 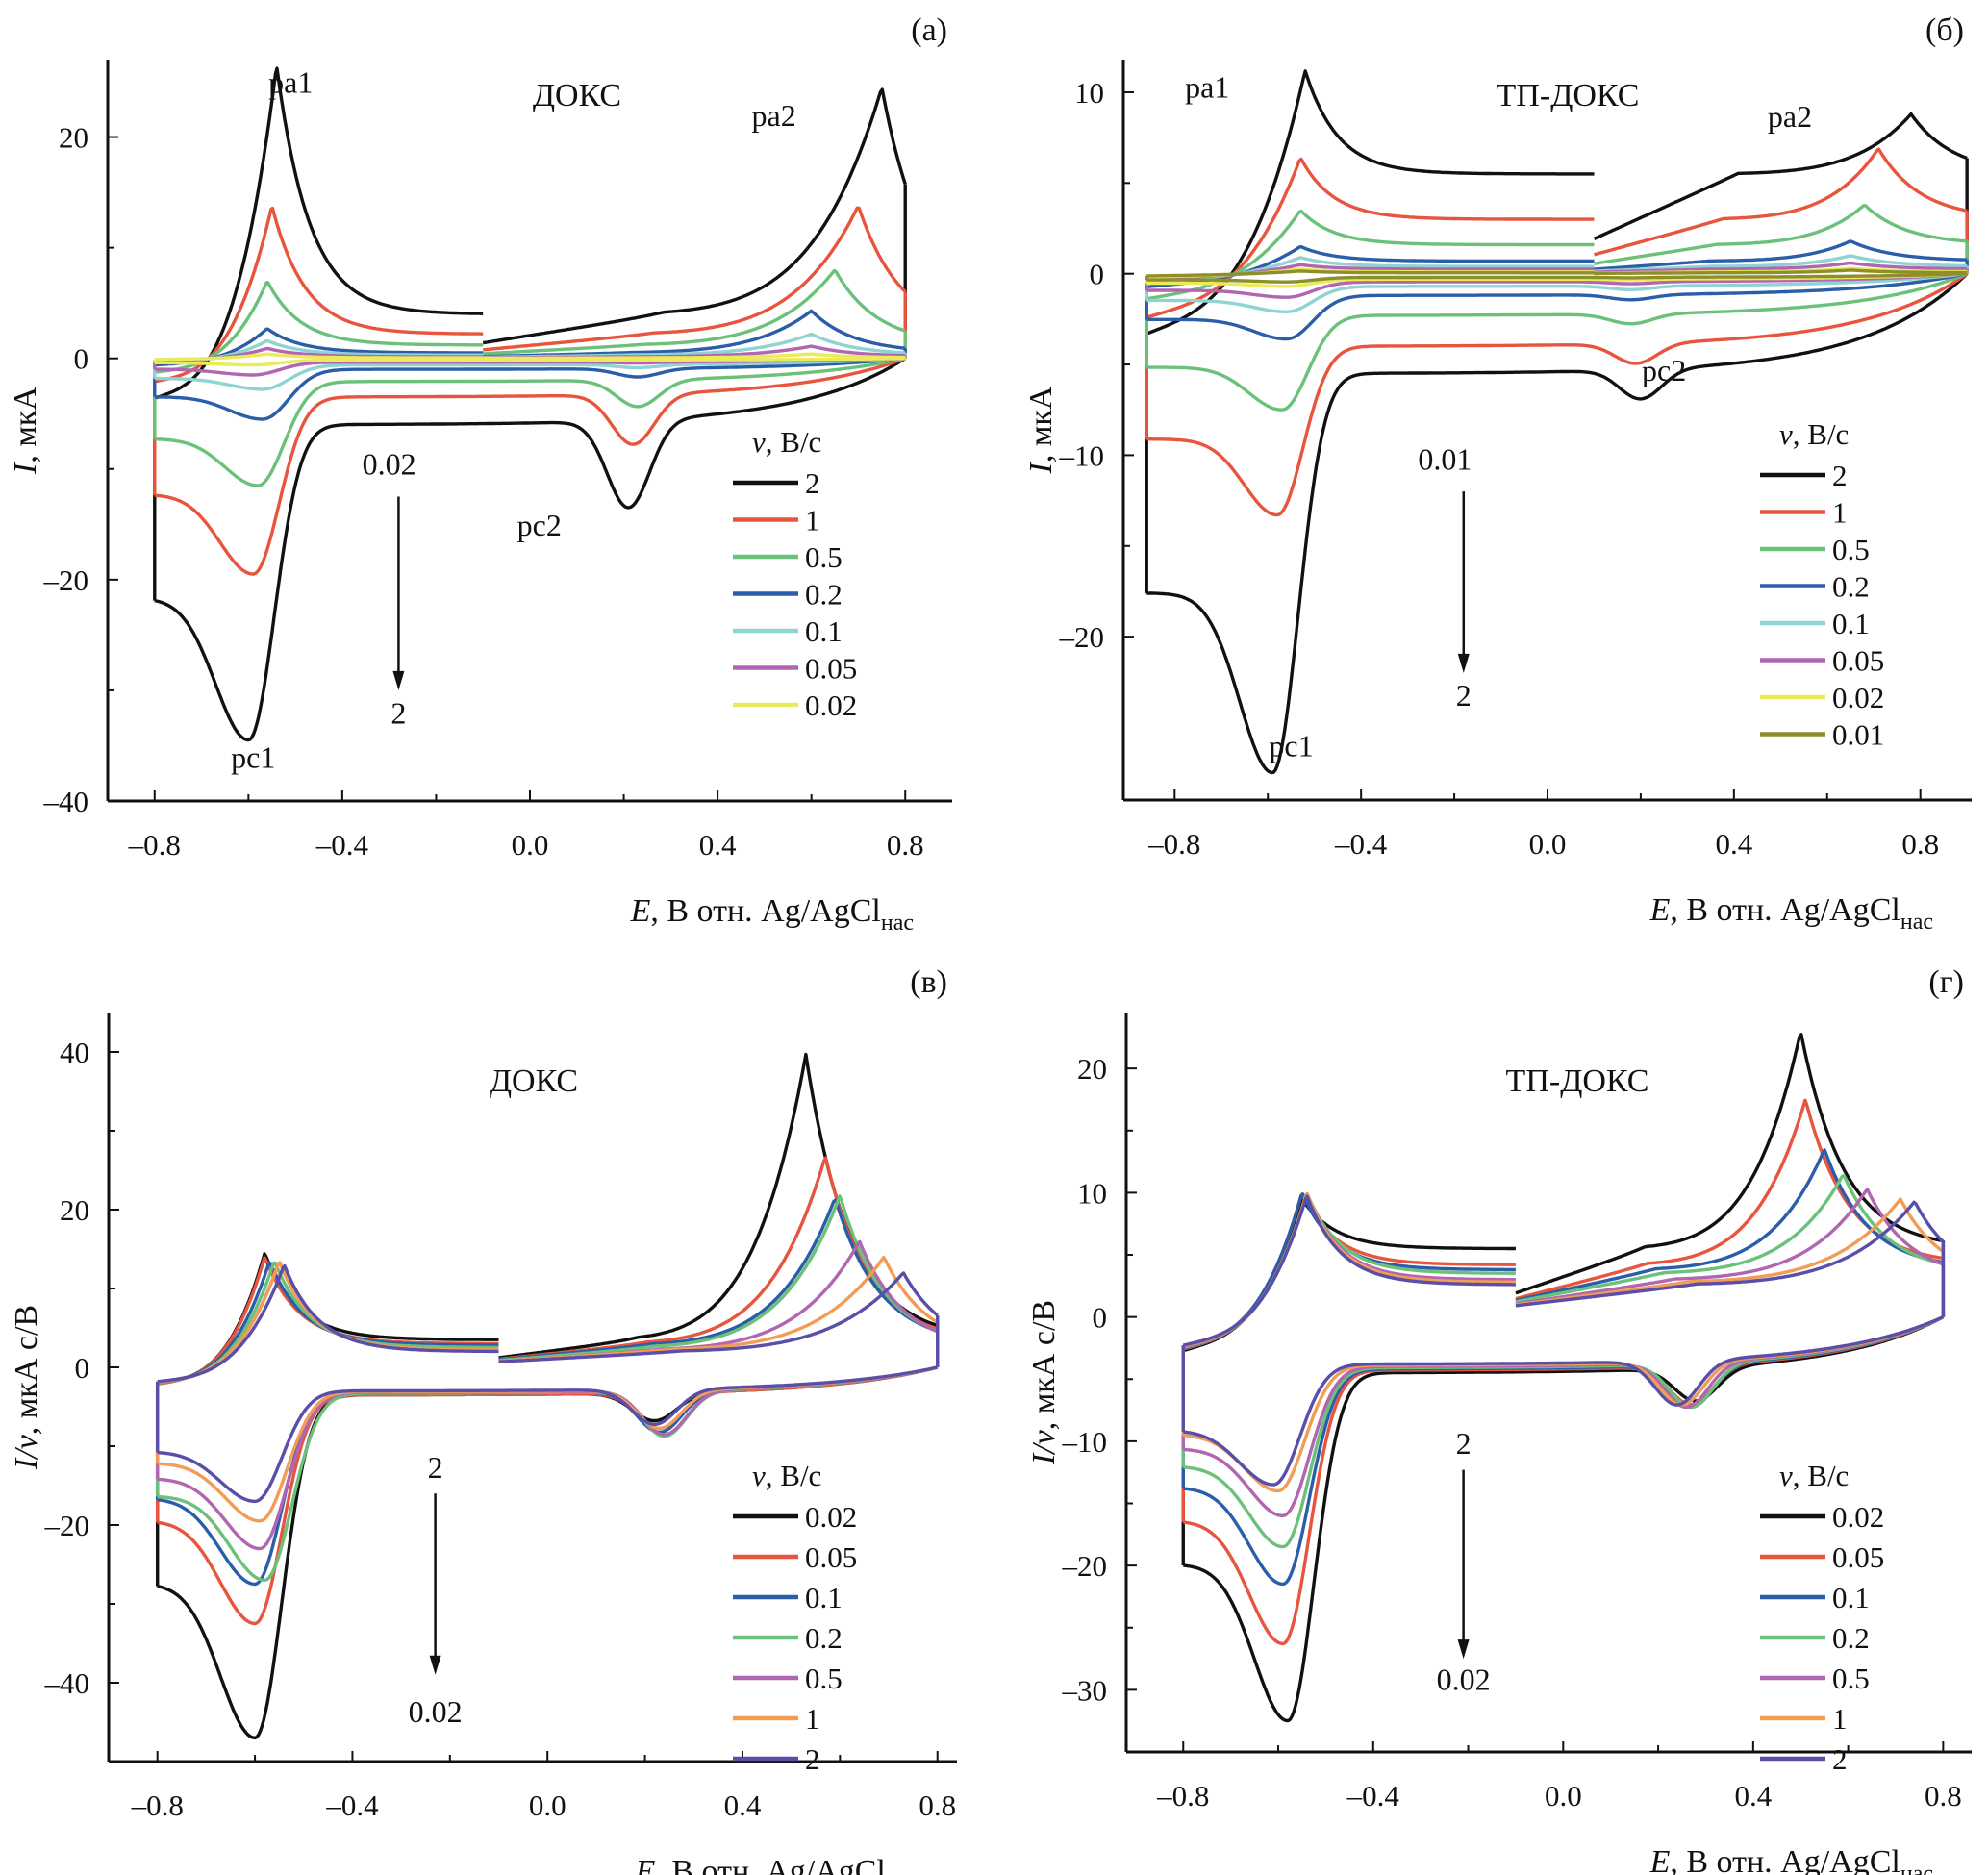 I want to click on y-tick-label: –30, so click(x=1085, y=1690).